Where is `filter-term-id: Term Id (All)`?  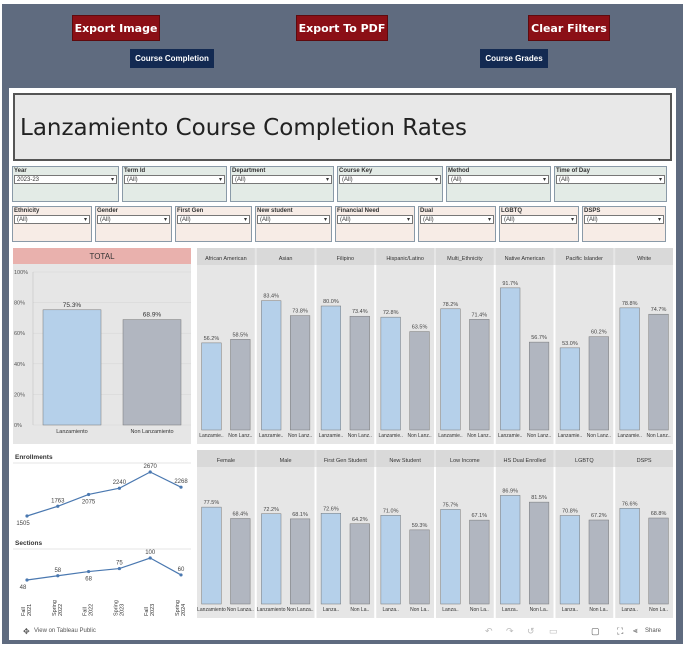
filter-term-id: Term Id (All) is located at coordinates (174, 184).